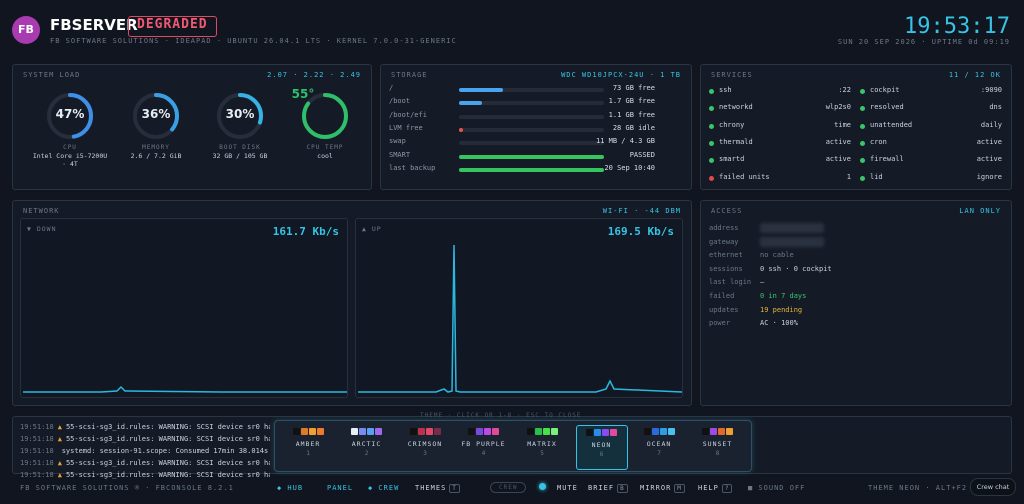 This screenshot has width=1024, height=504. Describe the element at coordinates (367, 442) in the screenshot. I see `theme-option-arctic: ARCTIC 2` at that location.